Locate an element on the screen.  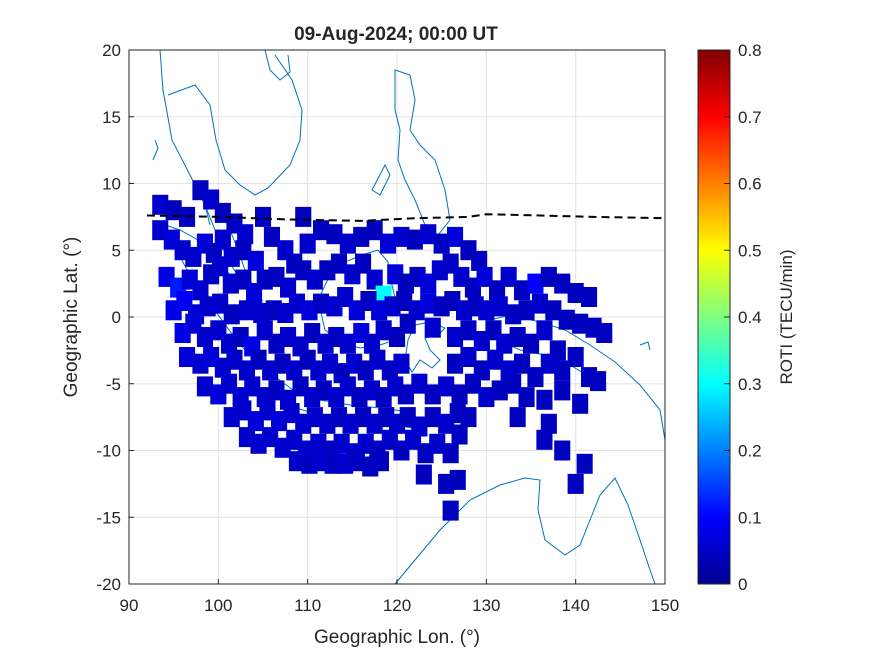
colorbar-ticks: 0 0.1 0.2 0.3 0.4 0.5 0.6 0.7 0.8 is located at coordinates (743, 317).